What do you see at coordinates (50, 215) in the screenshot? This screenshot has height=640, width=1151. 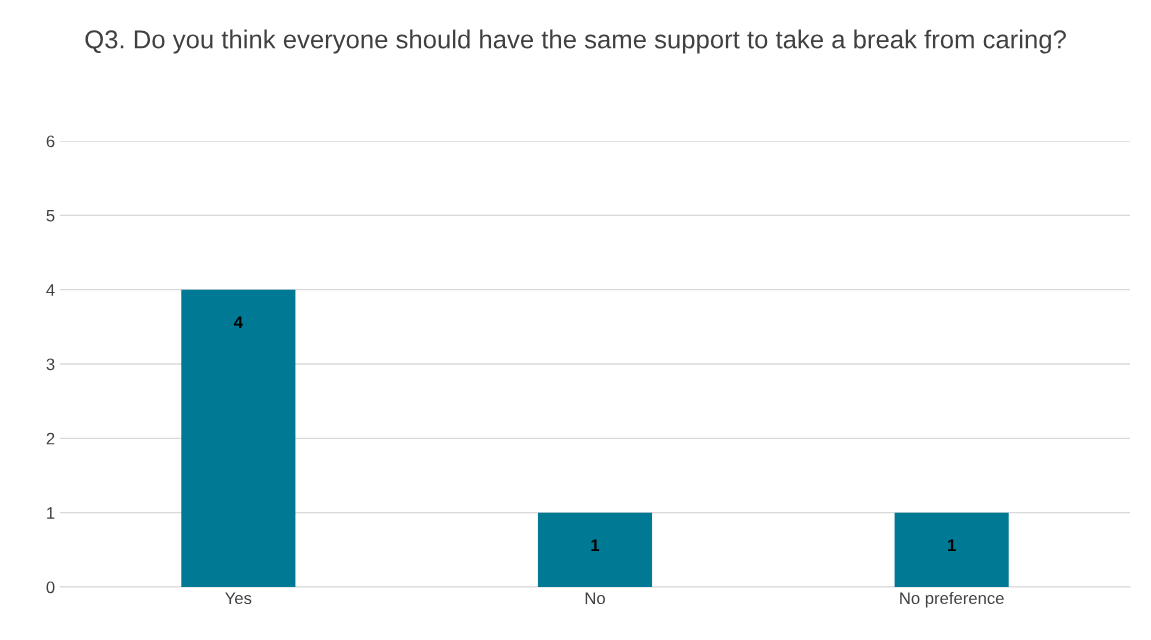 I see `y-tick-label: 5` at bounding box center [50, 215].